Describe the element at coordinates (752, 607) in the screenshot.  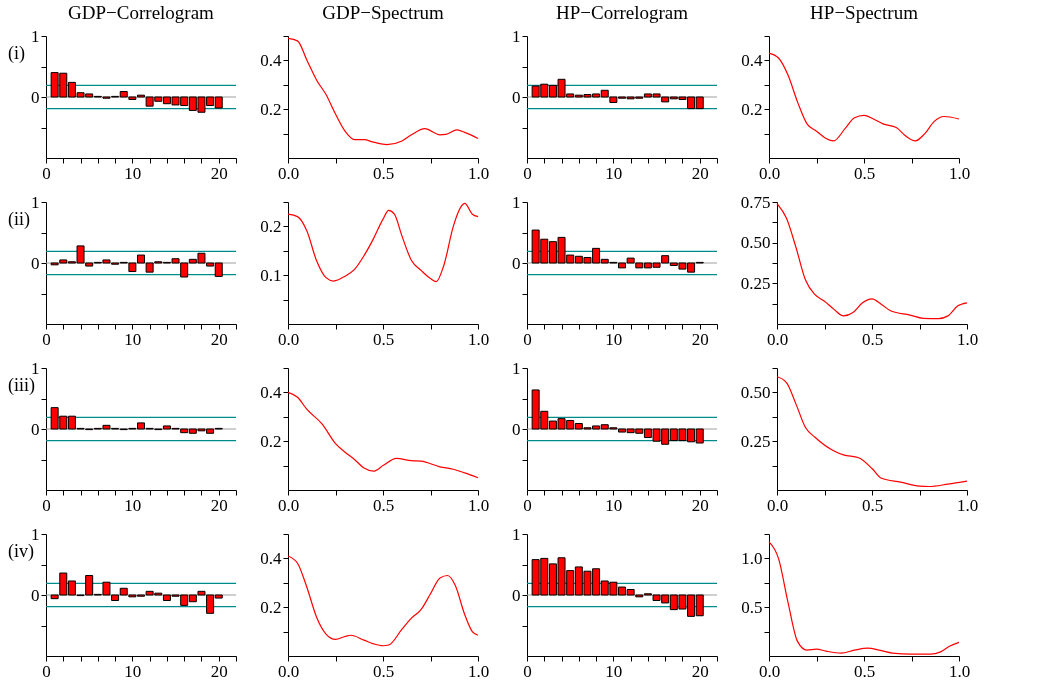
I see `y-tick-label: 0.5` at that location.